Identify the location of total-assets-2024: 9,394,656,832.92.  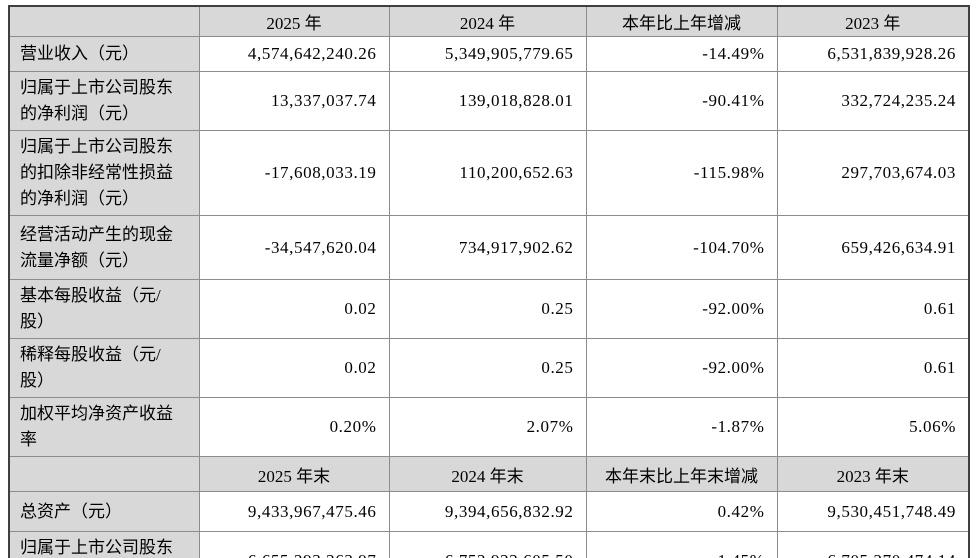
(487, 511).